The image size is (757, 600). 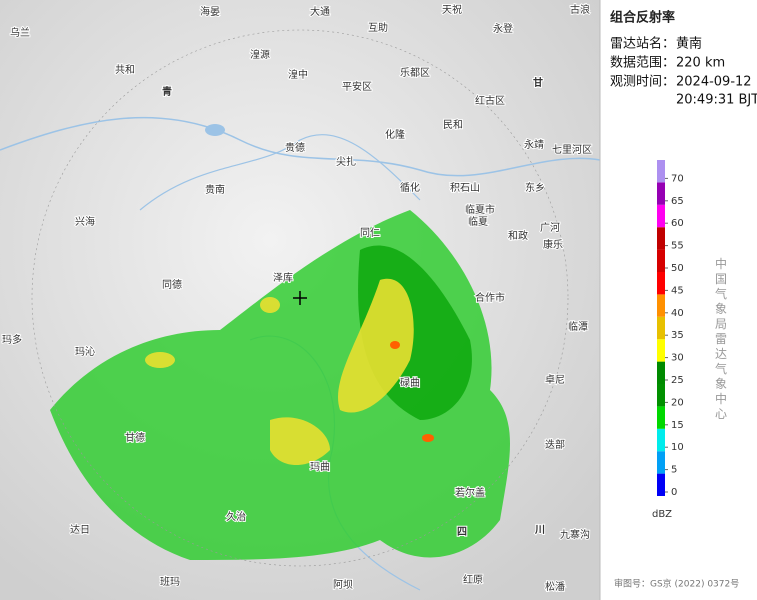 What do you see at coordinates (295, 147) in the screenshot?
I see `place-label: 贵德` at bounding box center [295, 147].